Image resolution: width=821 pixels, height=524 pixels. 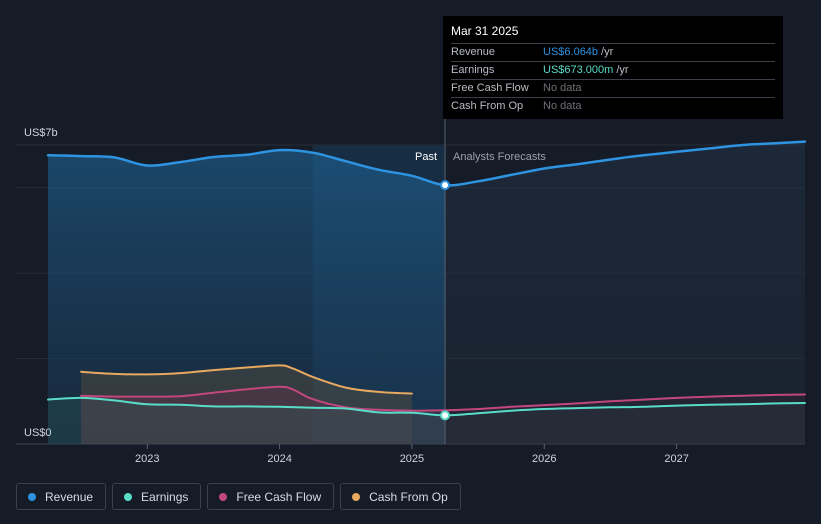 I want to click on past-label: Past, so click(x=426, y=157).